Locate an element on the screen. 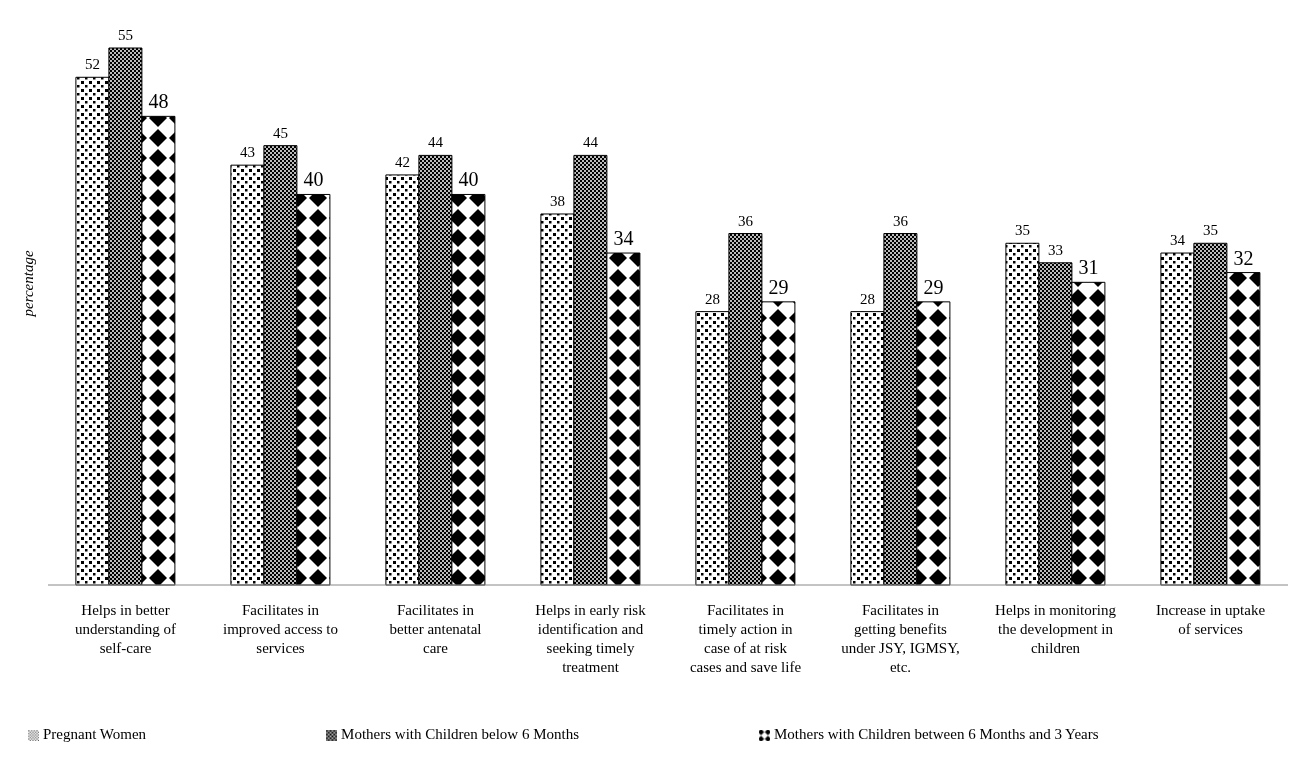 The height and width of the screenshot is (763, 1307). x-tick-label: Helps in early risk identification and seeking timely treatment is located at coordinates (591, 638).